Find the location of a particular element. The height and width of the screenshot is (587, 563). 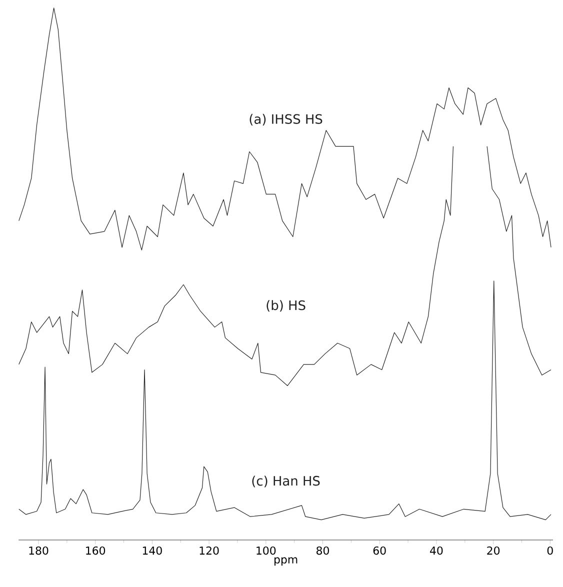

x-tick-label: 120 is located at coordinates (209, 550).